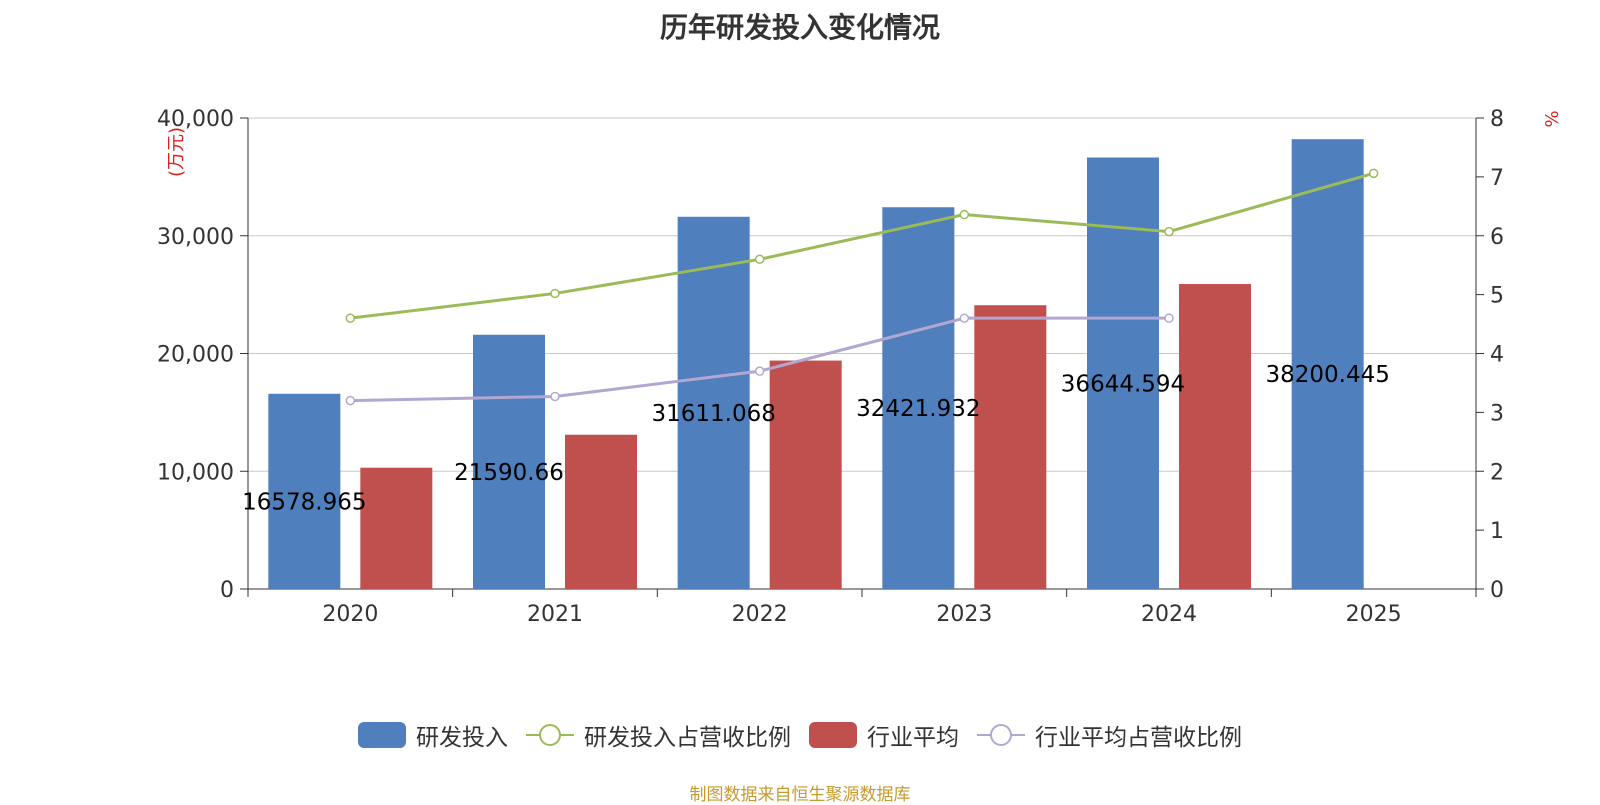  I want to click on legend-swatch-industry-average, so click(833, 735).